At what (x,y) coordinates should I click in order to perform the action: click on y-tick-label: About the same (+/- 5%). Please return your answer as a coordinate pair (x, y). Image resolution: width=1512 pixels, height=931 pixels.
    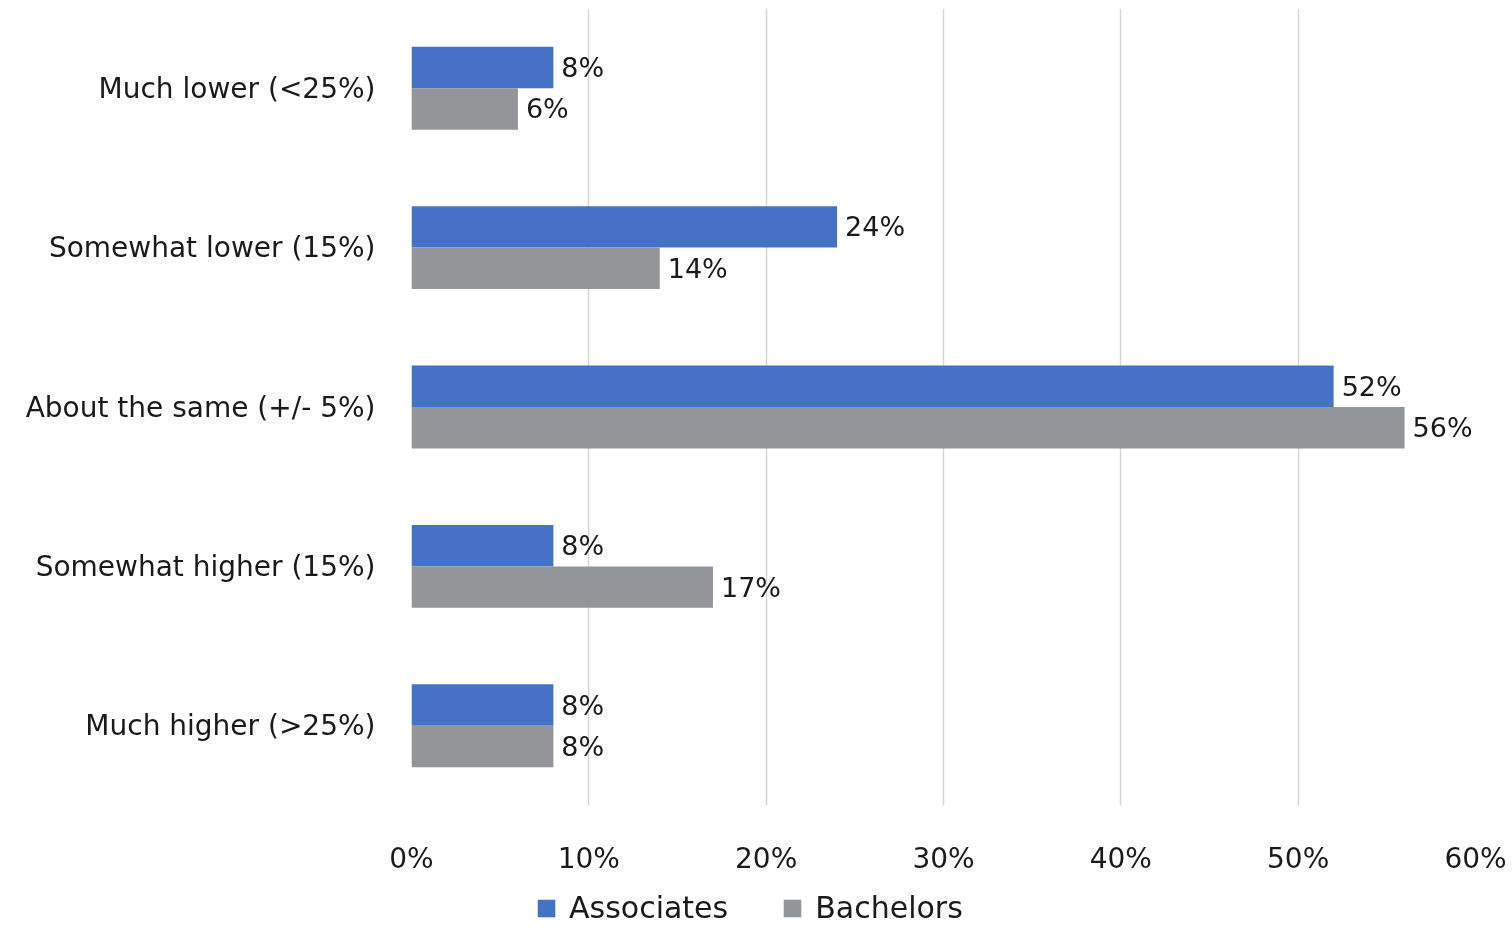
    Looking at the image, I should click on (200, 407).